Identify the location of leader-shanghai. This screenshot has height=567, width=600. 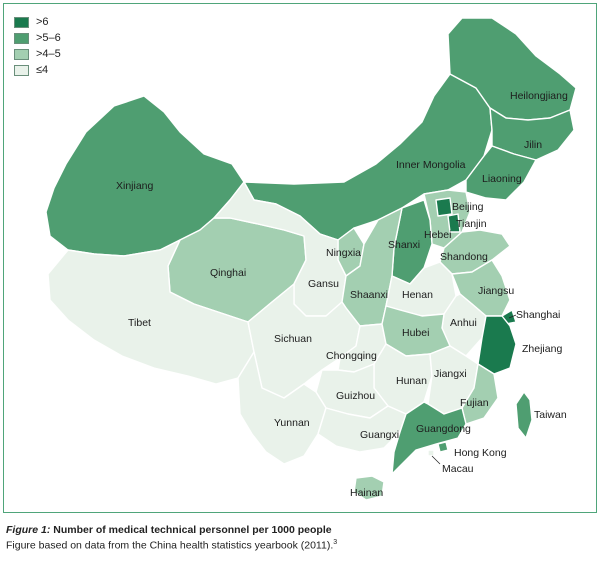
(512, 316).